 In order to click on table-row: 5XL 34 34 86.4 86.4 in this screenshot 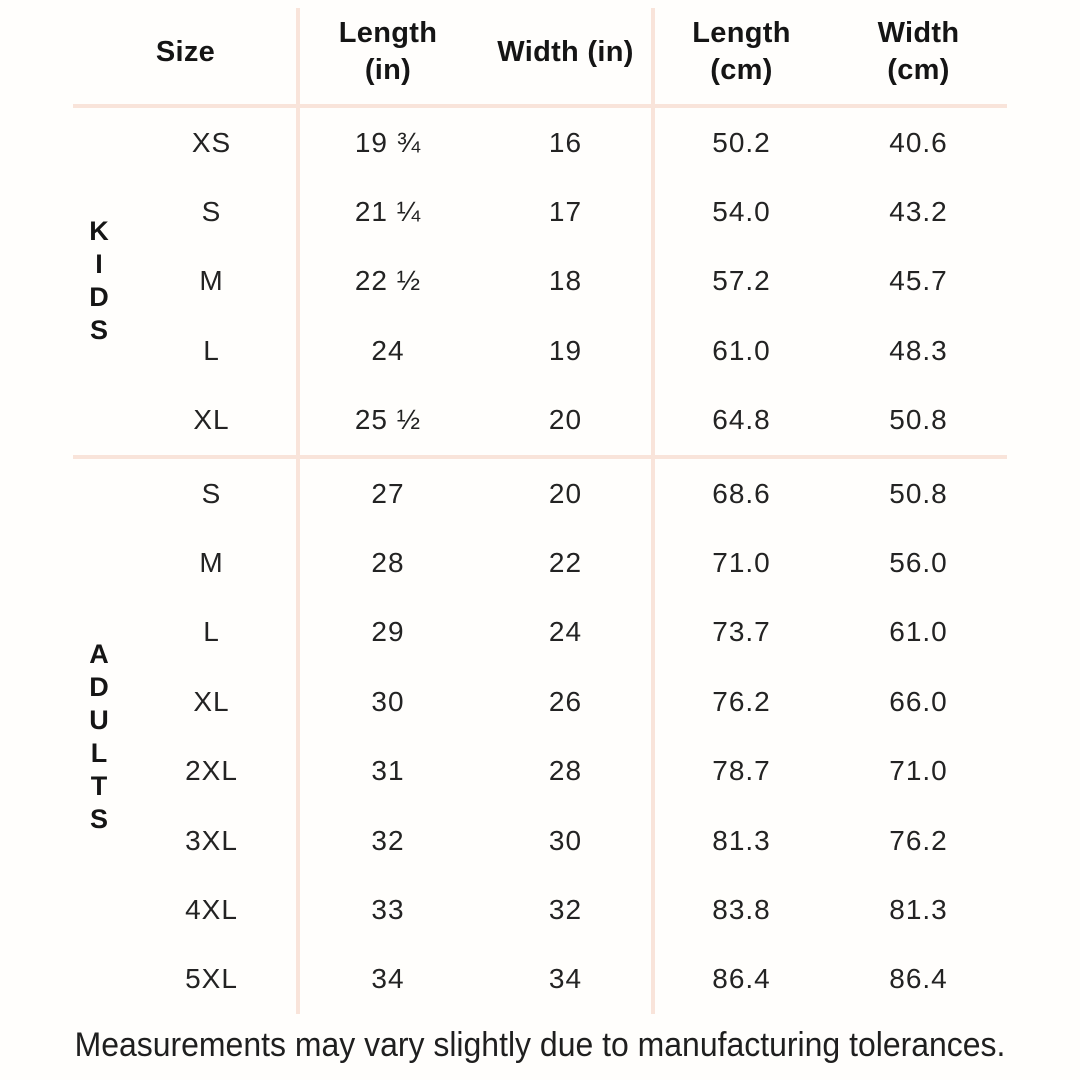, I will do `click(566, 979)`.